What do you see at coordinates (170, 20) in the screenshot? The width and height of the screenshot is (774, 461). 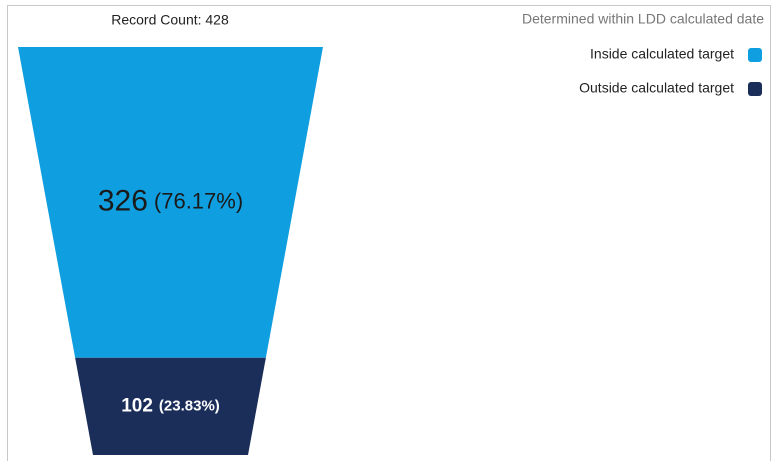 I see `chart-title: Record Count: 428` at bounding box center [170, 20].